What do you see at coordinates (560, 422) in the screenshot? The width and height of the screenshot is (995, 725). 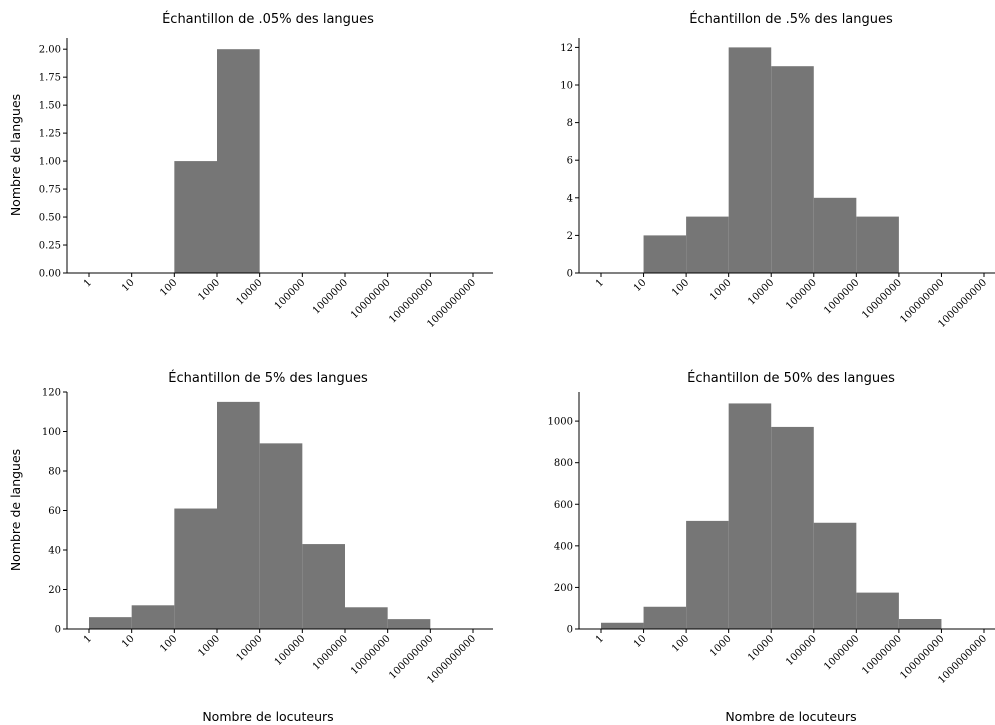 I see `y-tick-label: 1000` at bounding box center [560, 422].